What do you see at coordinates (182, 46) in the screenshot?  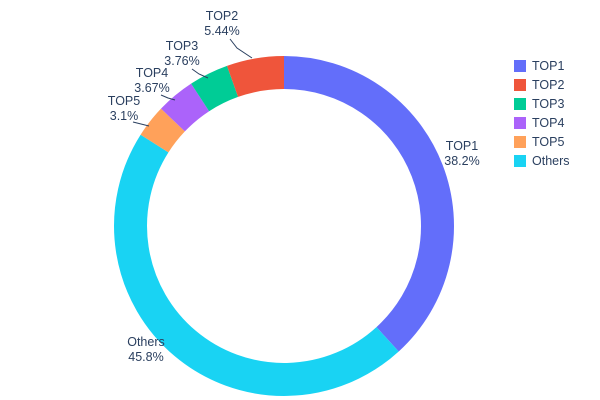 I see `slice-label-TOP3: TOP3` at bounding box center [182, 46].